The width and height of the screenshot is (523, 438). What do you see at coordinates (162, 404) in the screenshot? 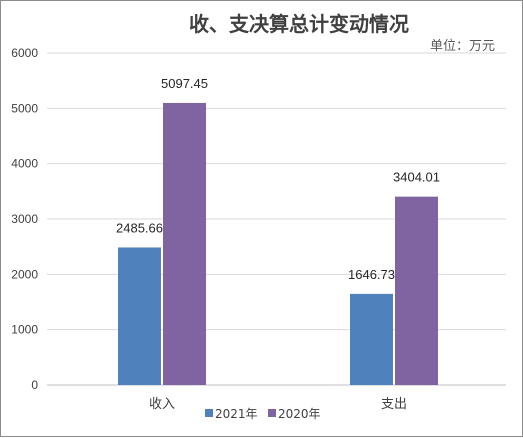
I see `x-category-label: 收入` at bounding box center [162, 404].